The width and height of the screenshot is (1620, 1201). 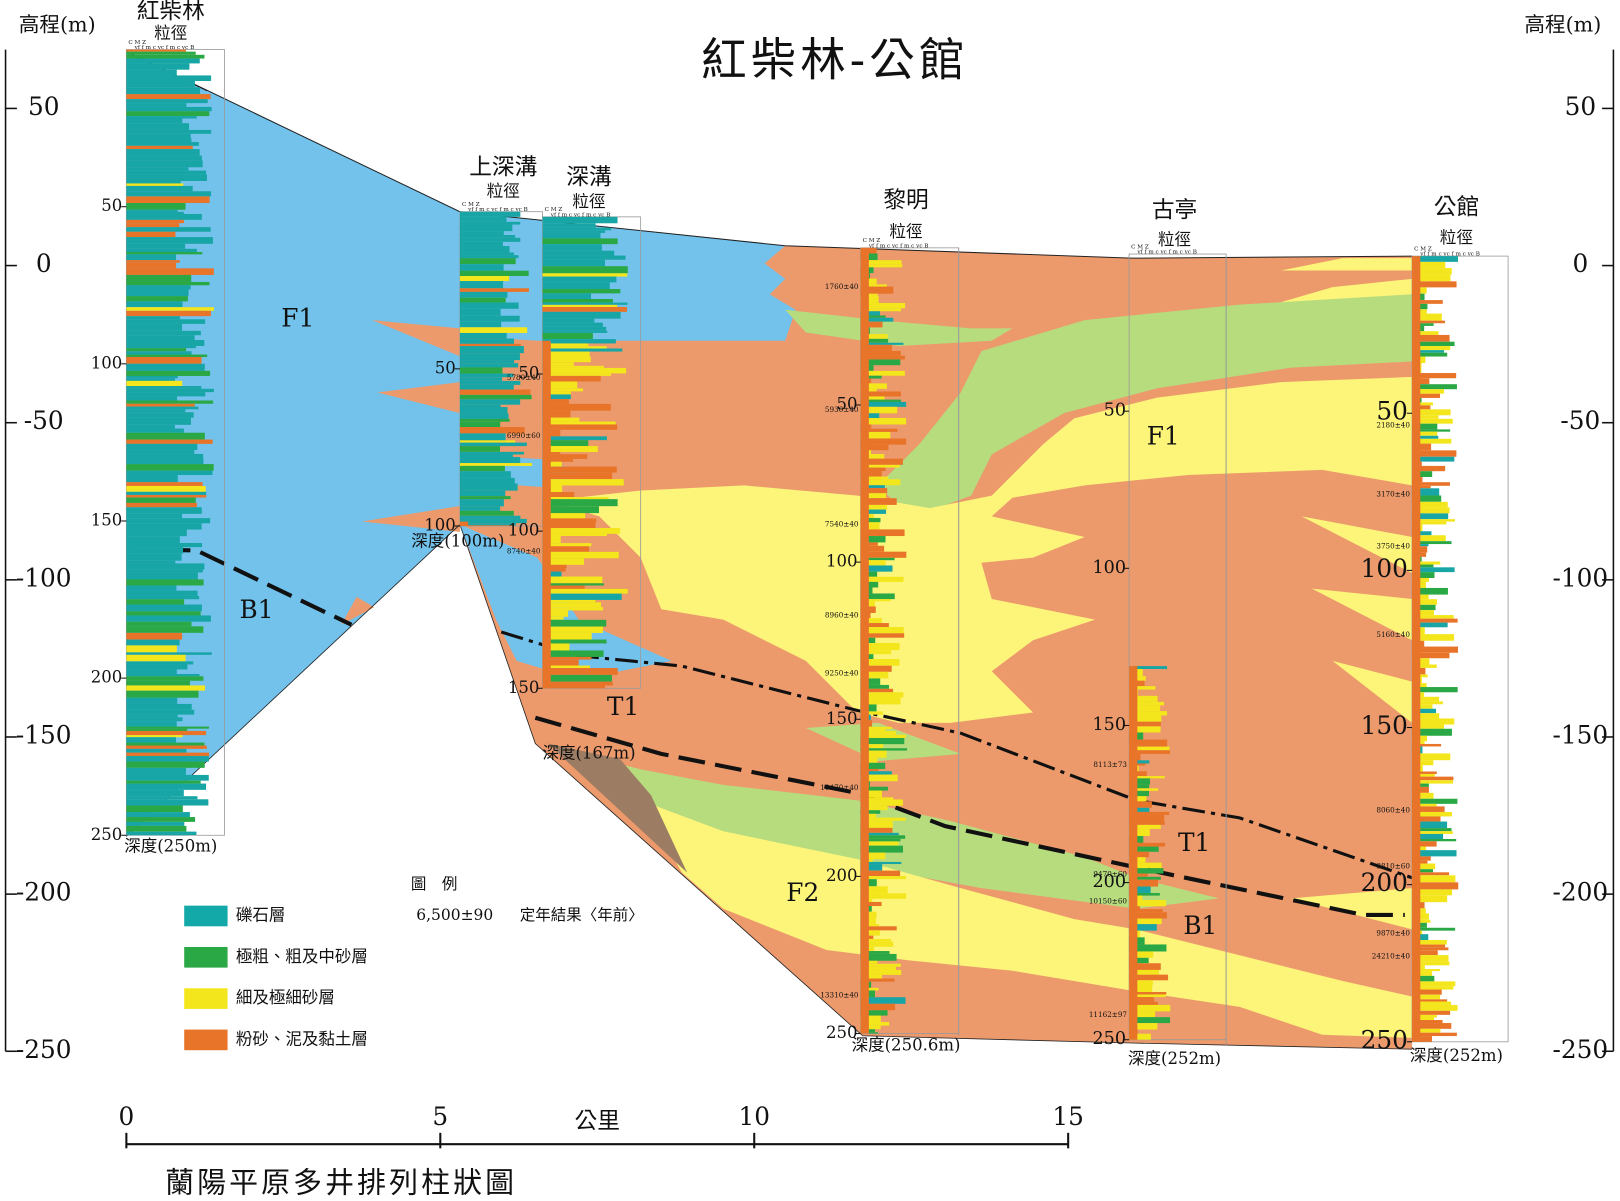 I want to click on y-tick-label: -50, so click(x=44, y=420).